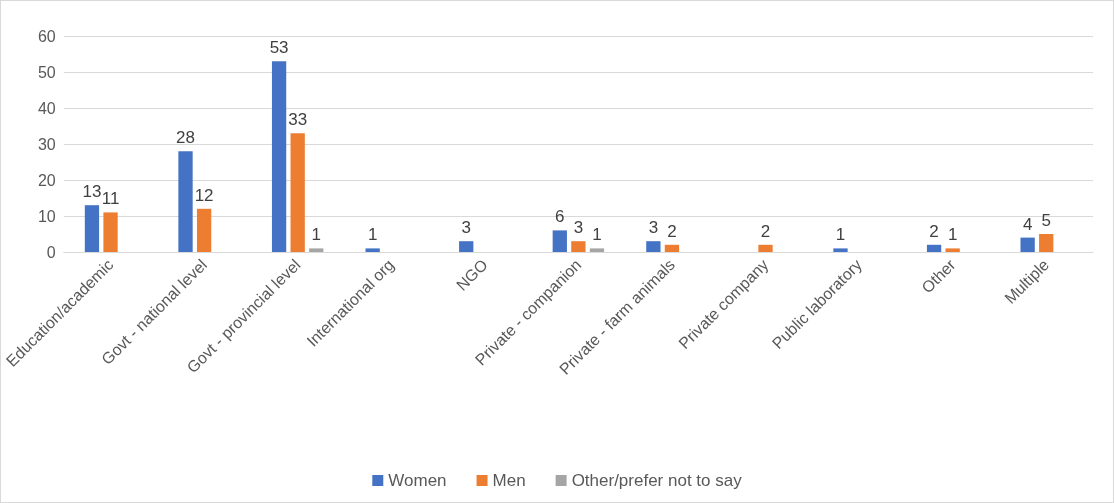  What do you see at coordinates (560, 217) in the screenshot?
I see `data-label: 6` at bounding box center [560, 217].